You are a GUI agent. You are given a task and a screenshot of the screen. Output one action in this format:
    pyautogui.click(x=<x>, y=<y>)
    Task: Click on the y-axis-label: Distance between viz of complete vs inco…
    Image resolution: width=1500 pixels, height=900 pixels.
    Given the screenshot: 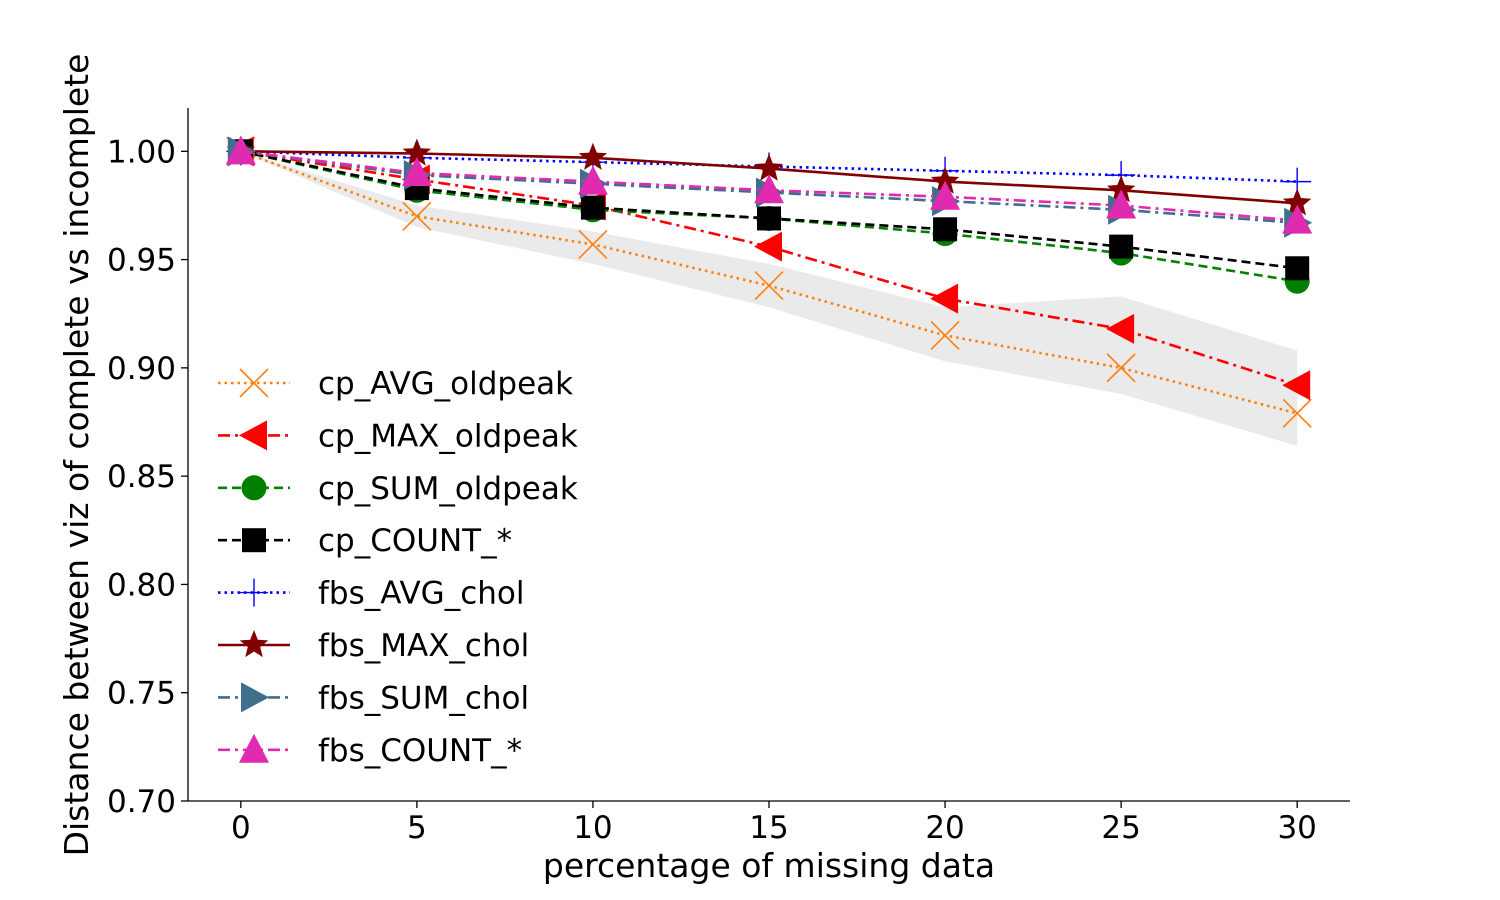 What is the action you would take?
    pyautogui.click(x=76, y=455)
    